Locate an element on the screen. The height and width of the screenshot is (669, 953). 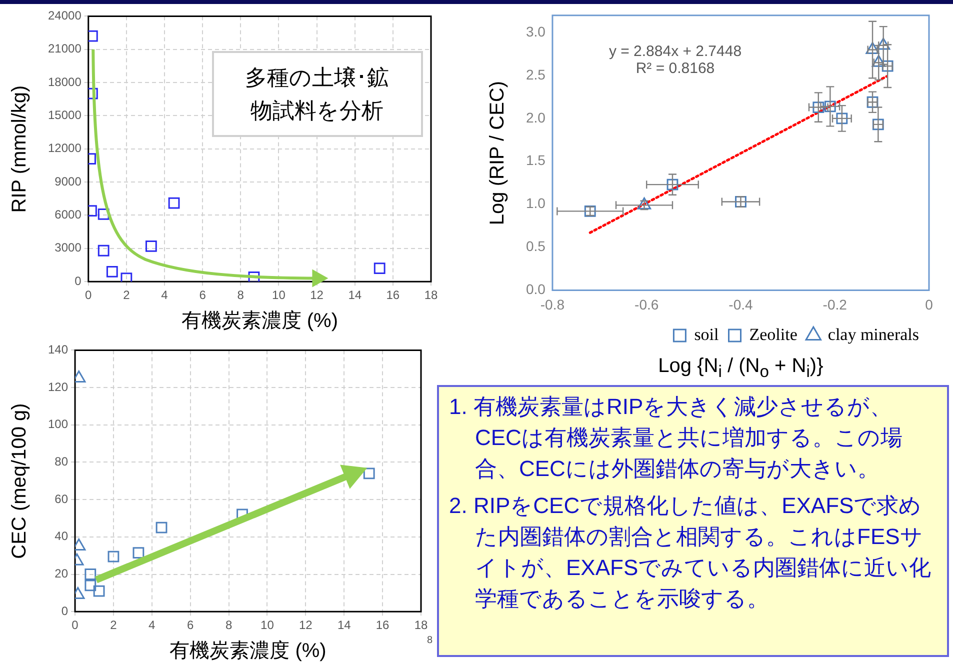
text: 1. 有機炭素量はRIPを大きく減少させるが、CECは有機炭素量と共に増加する。この場合、CECには外圏錯体の寄与が大きい。 is located at coordinates (676, 438).